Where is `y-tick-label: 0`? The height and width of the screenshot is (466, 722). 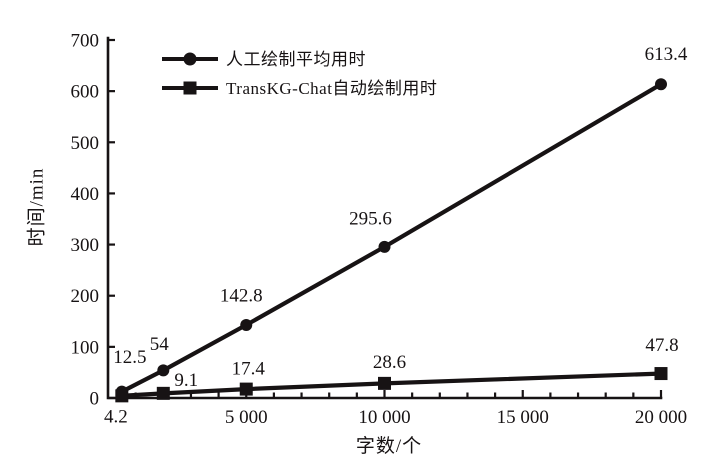 y-tick-label: 0 is located at coordinates (95, 399).